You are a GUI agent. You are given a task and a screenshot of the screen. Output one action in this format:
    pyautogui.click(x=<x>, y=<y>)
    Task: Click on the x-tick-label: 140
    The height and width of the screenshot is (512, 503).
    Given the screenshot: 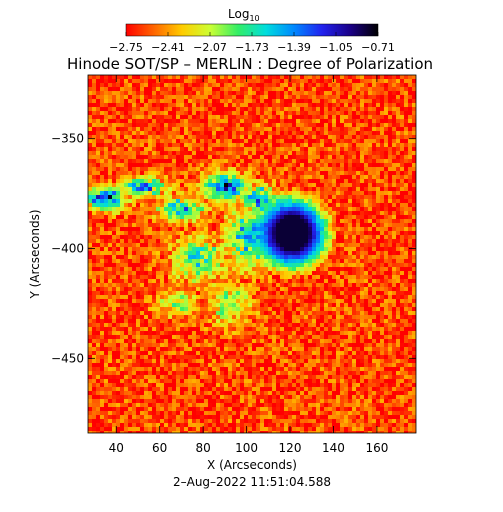 What is the action you would take?
    pyautogui.click(x=333, y=448)
    